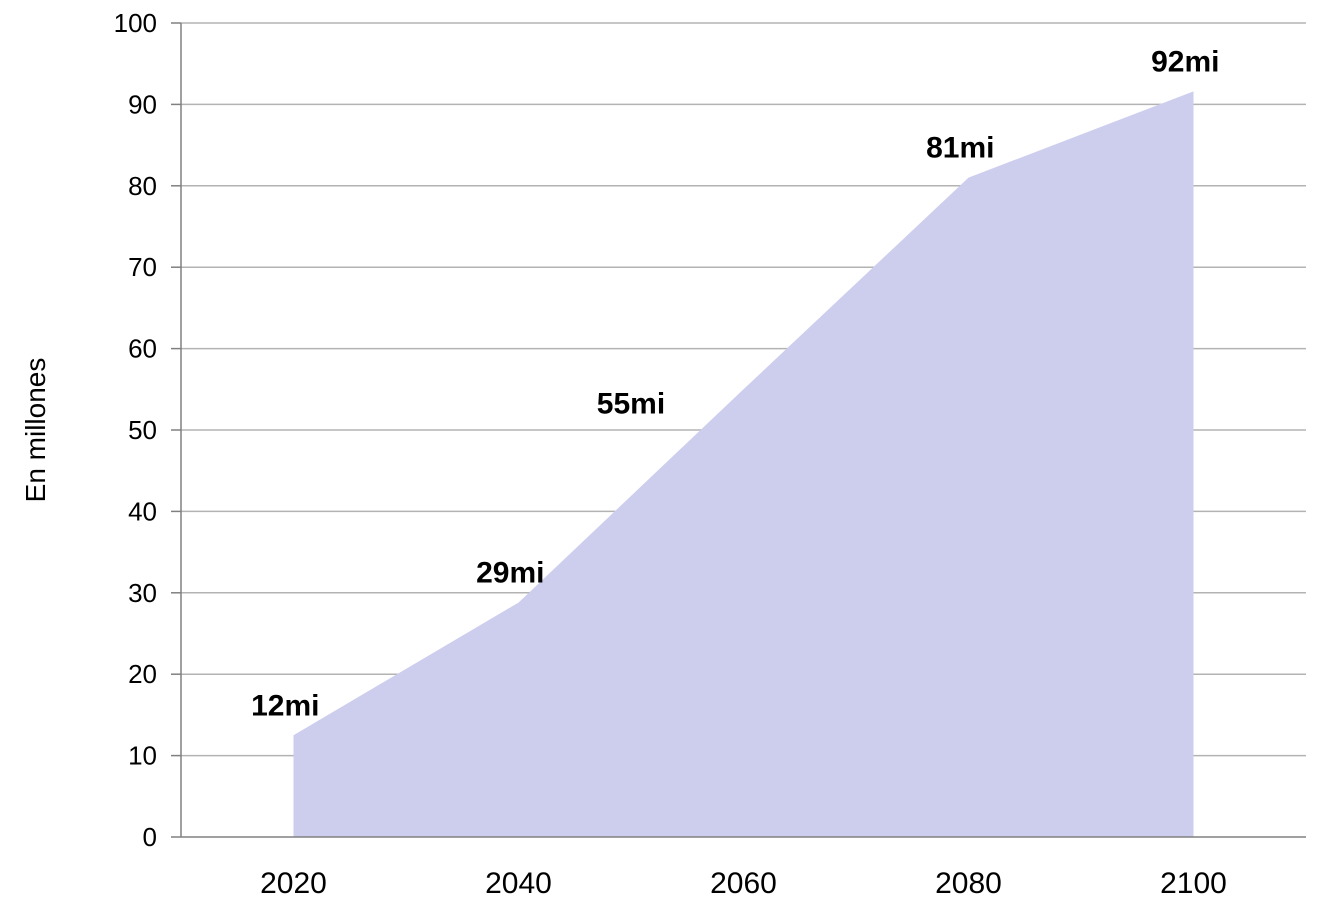 The width and height of the screenshot is (1324, 899). I want to click on y-tick-label: 70, so click(142, 267).